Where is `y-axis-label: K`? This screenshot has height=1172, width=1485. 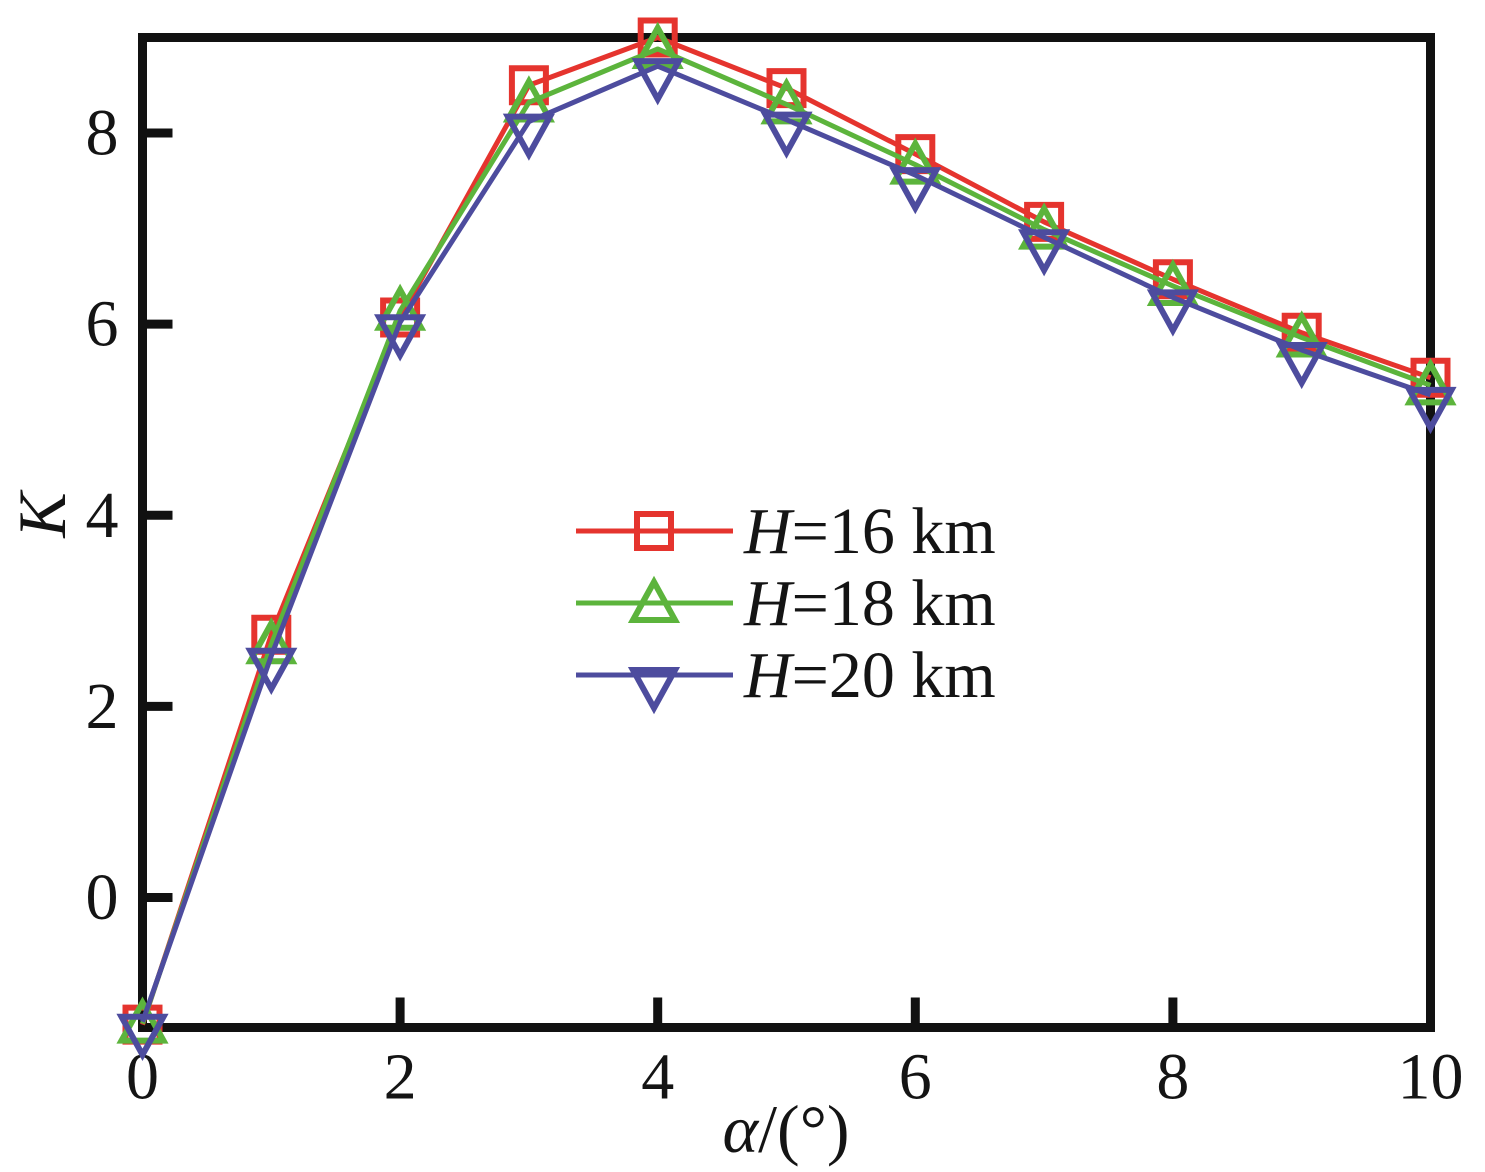
y-axis-label: K is located at coordinates (42, 514).